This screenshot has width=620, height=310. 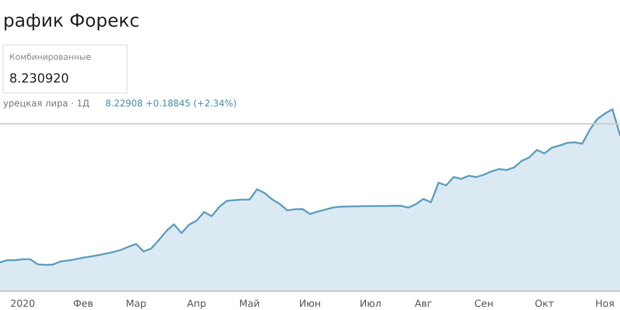 What do you see at coordinates (136, 304) in the screenshot?
I see `x-tick-label: Мар` at bounding box center [136, 304].